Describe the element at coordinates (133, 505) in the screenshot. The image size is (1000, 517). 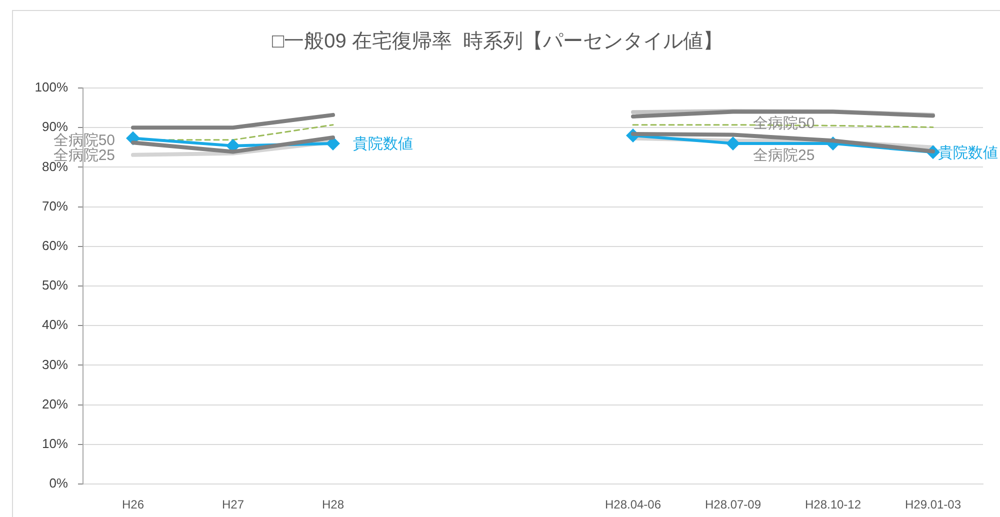
I see `x-tick-label: H26` at that location.